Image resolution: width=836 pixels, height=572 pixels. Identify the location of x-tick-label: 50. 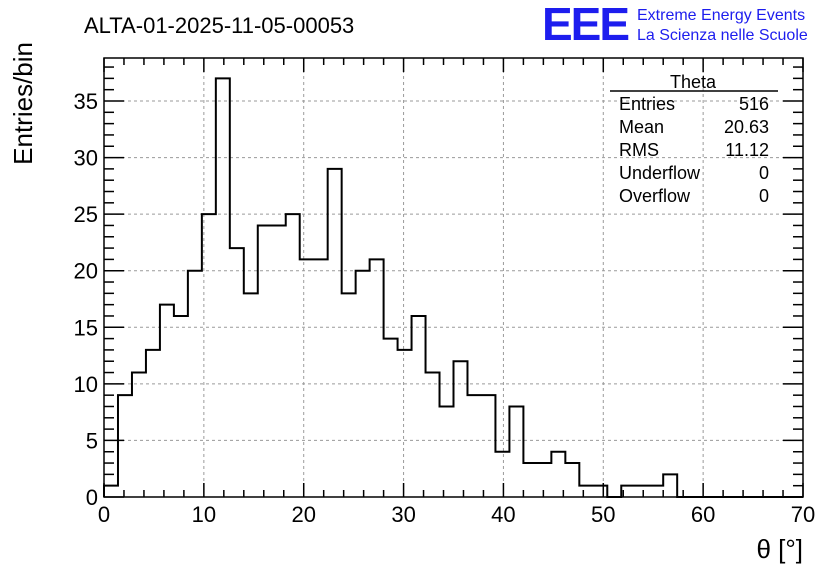
(603, 514).